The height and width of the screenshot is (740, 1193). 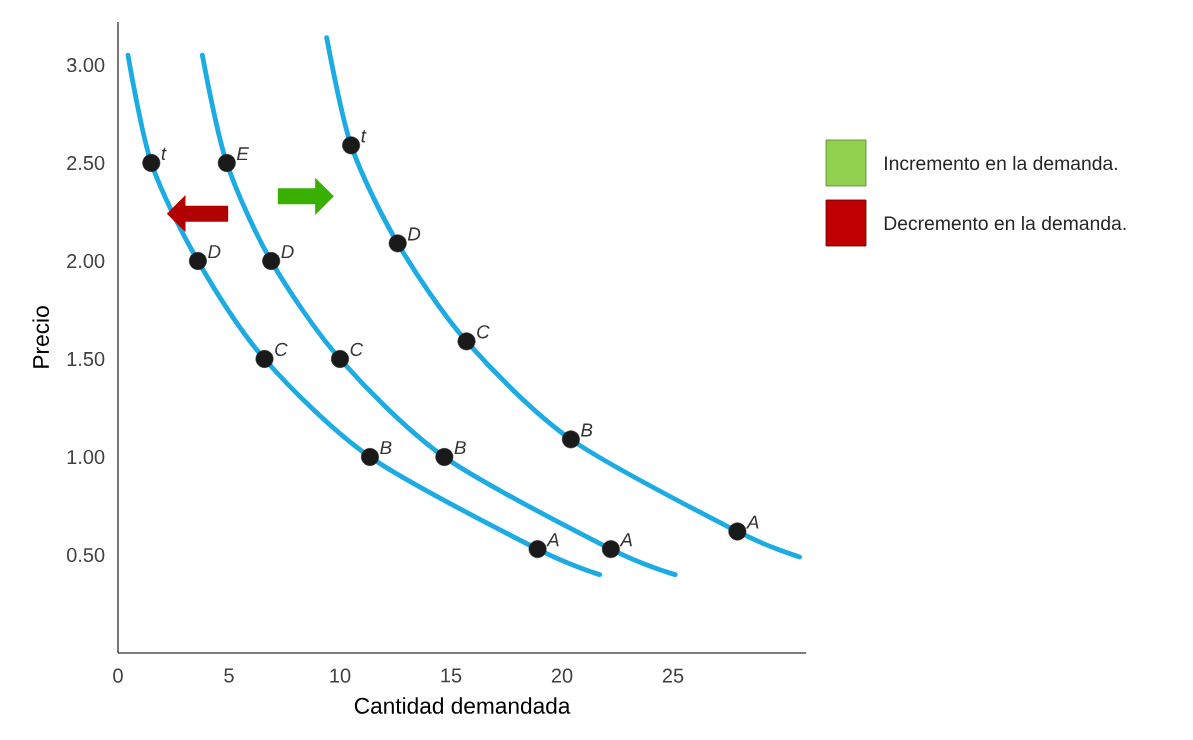 What do you see at coordinates (86, 457) in the screenshot?
I see `y-tick-label: 1.00` at bounding box center [86, 457].